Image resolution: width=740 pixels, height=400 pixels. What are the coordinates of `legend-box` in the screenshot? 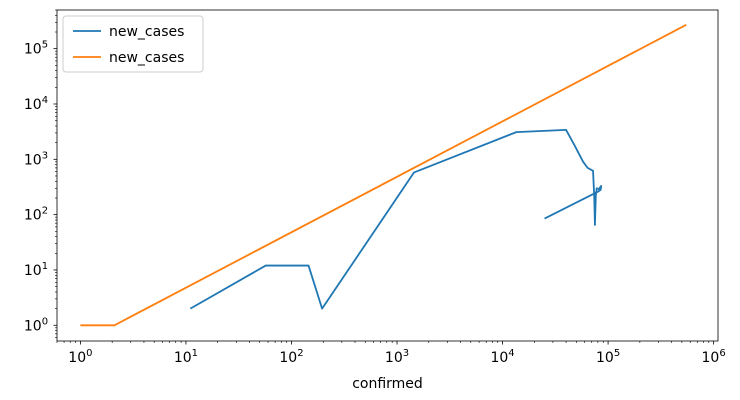 It's located at (133, 44).